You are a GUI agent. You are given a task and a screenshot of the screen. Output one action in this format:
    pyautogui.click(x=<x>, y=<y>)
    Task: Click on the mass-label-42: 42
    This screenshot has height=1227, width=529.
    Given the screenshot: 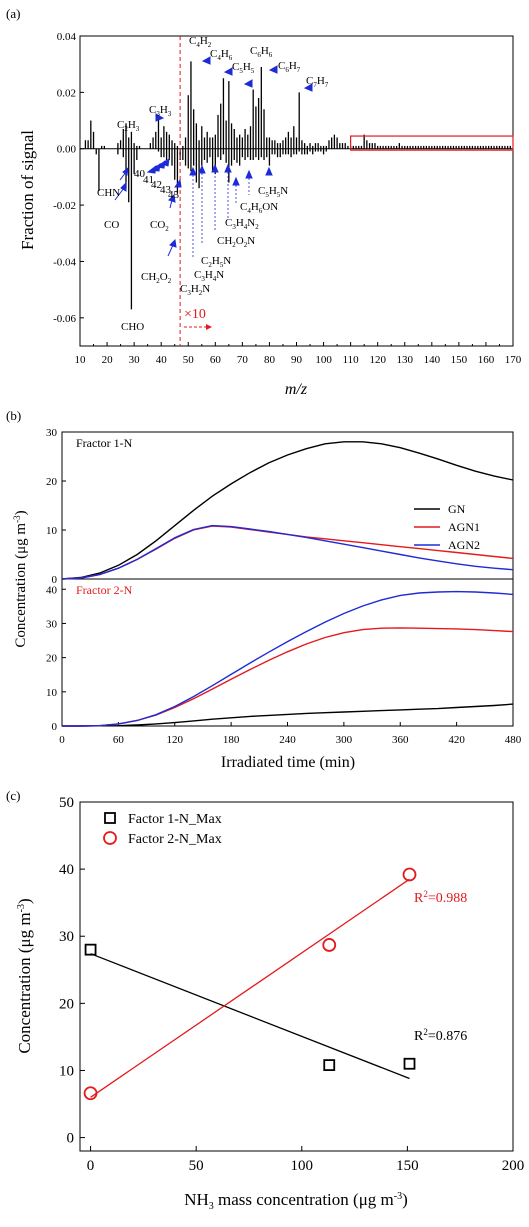 What is the action you would take?
    pyautogui.click(x=156, y=185)
    